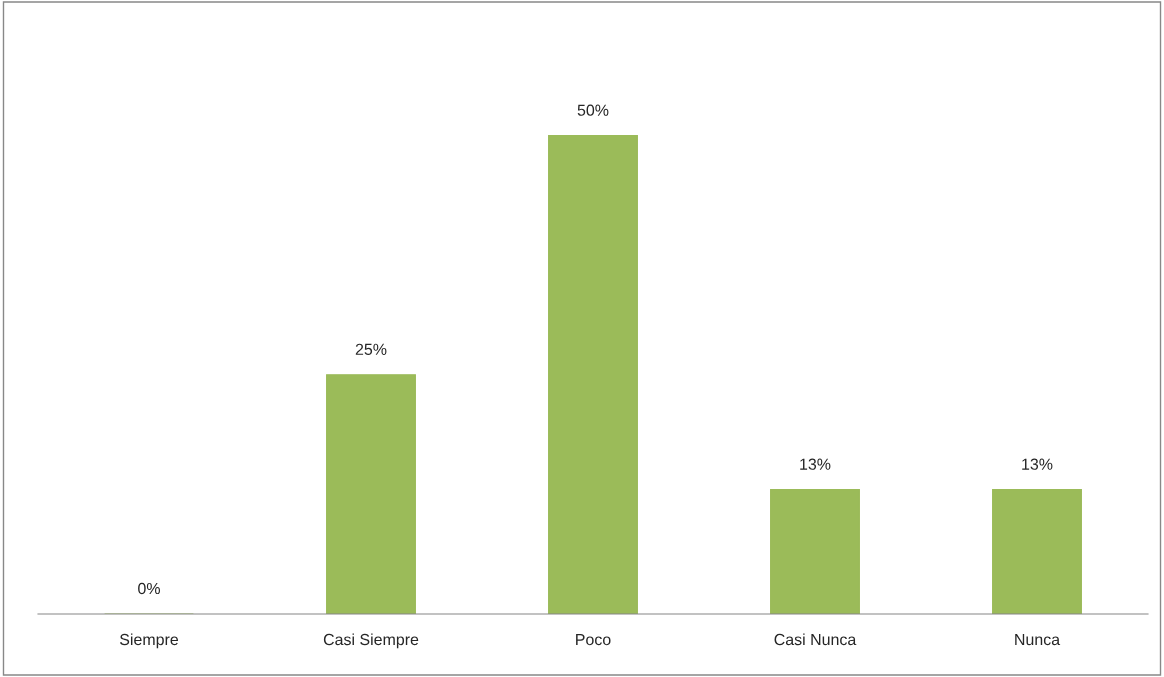 This screenshot has width=1164, height=677. What do you see at coordinates (371, 349) in the screenshot?
I see `data-label: 25%` at bounding box center [371, 349].